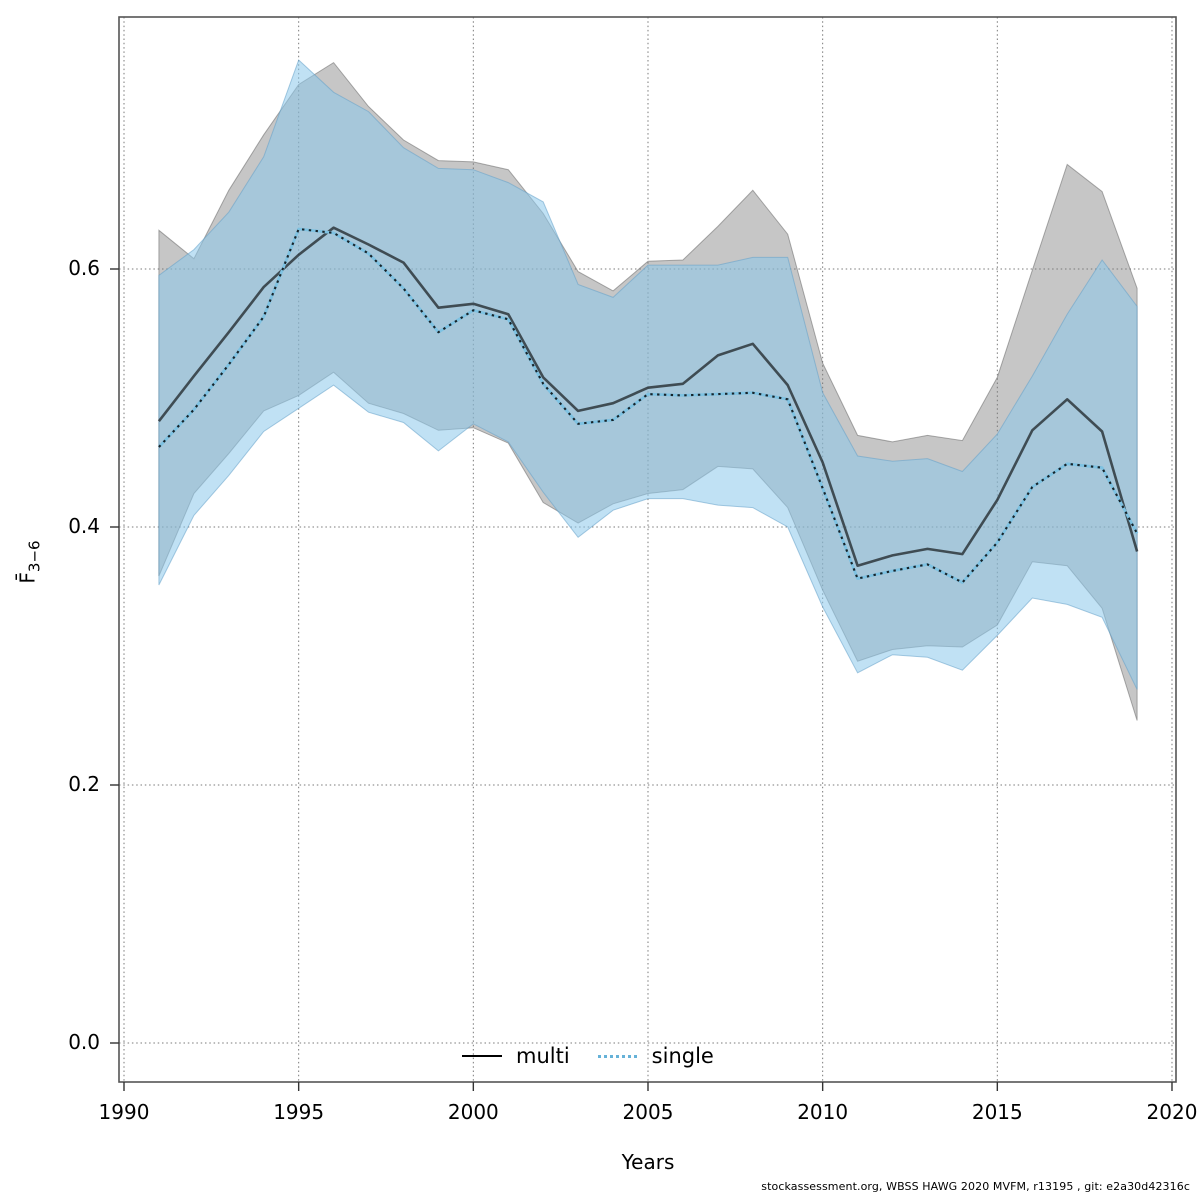 Image resolution: width=1200 pixels, height=1200 pixels. What do you see at coordinates (543, 1056) in the screenshot?
I see `legend-label-multi: multi` at bounding box center [543, 1056].